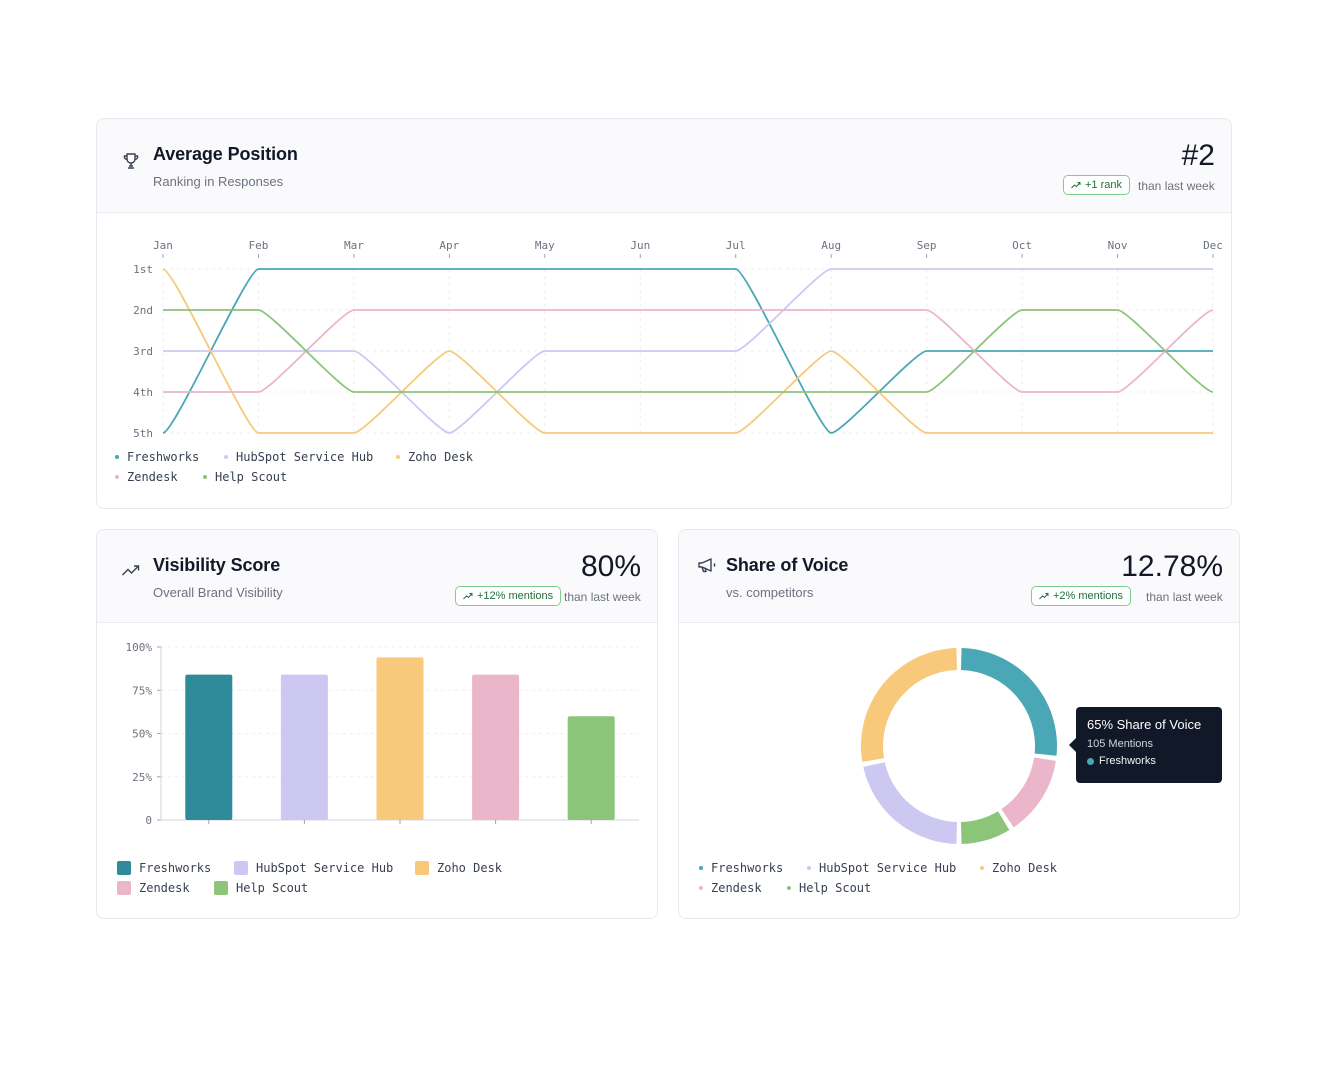 The height and width of the screenshot is (1084, 1328). What do you see at coordinates (909, 705) in the screenshot?
I see `slice-zoho-desk` at bounding box center [909, 705].